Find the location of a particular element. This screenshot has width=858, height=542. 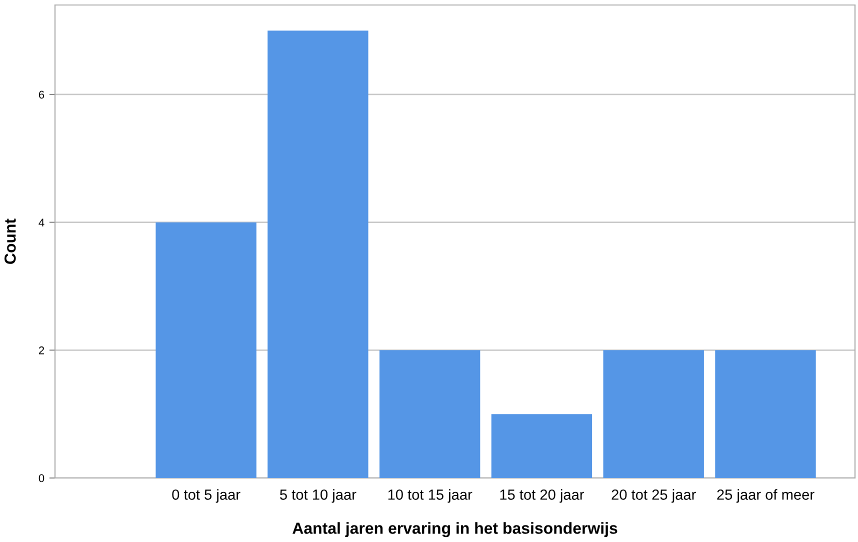

x-tick-label: 0 tot 5 jaar is located at coordinates (206, 496).